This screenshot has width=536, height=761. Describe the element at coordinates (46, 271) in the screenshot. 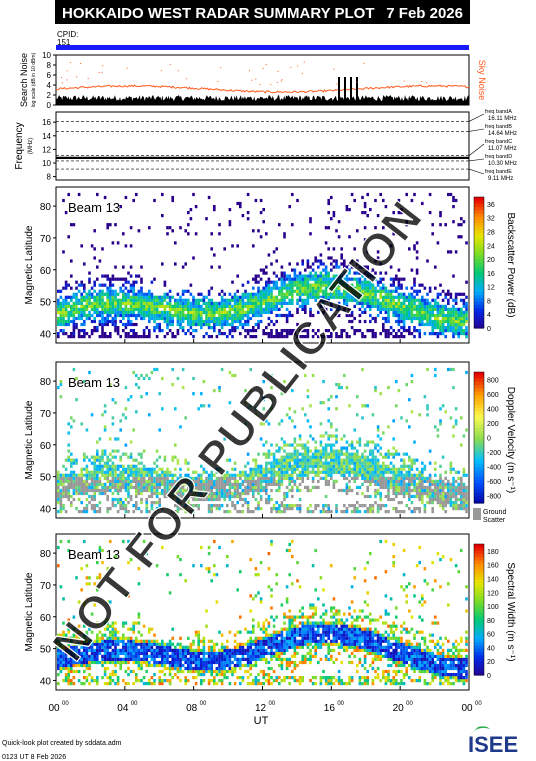

I see `latitude-tick-label: 60` at that location.